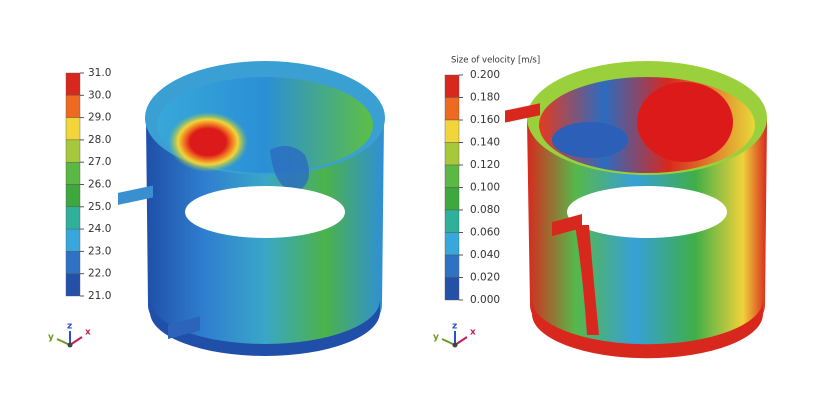 Image resolution: width=840 pixels, height=400 pixels. I want to click on legend-label: 0.060, so click(485, 233).